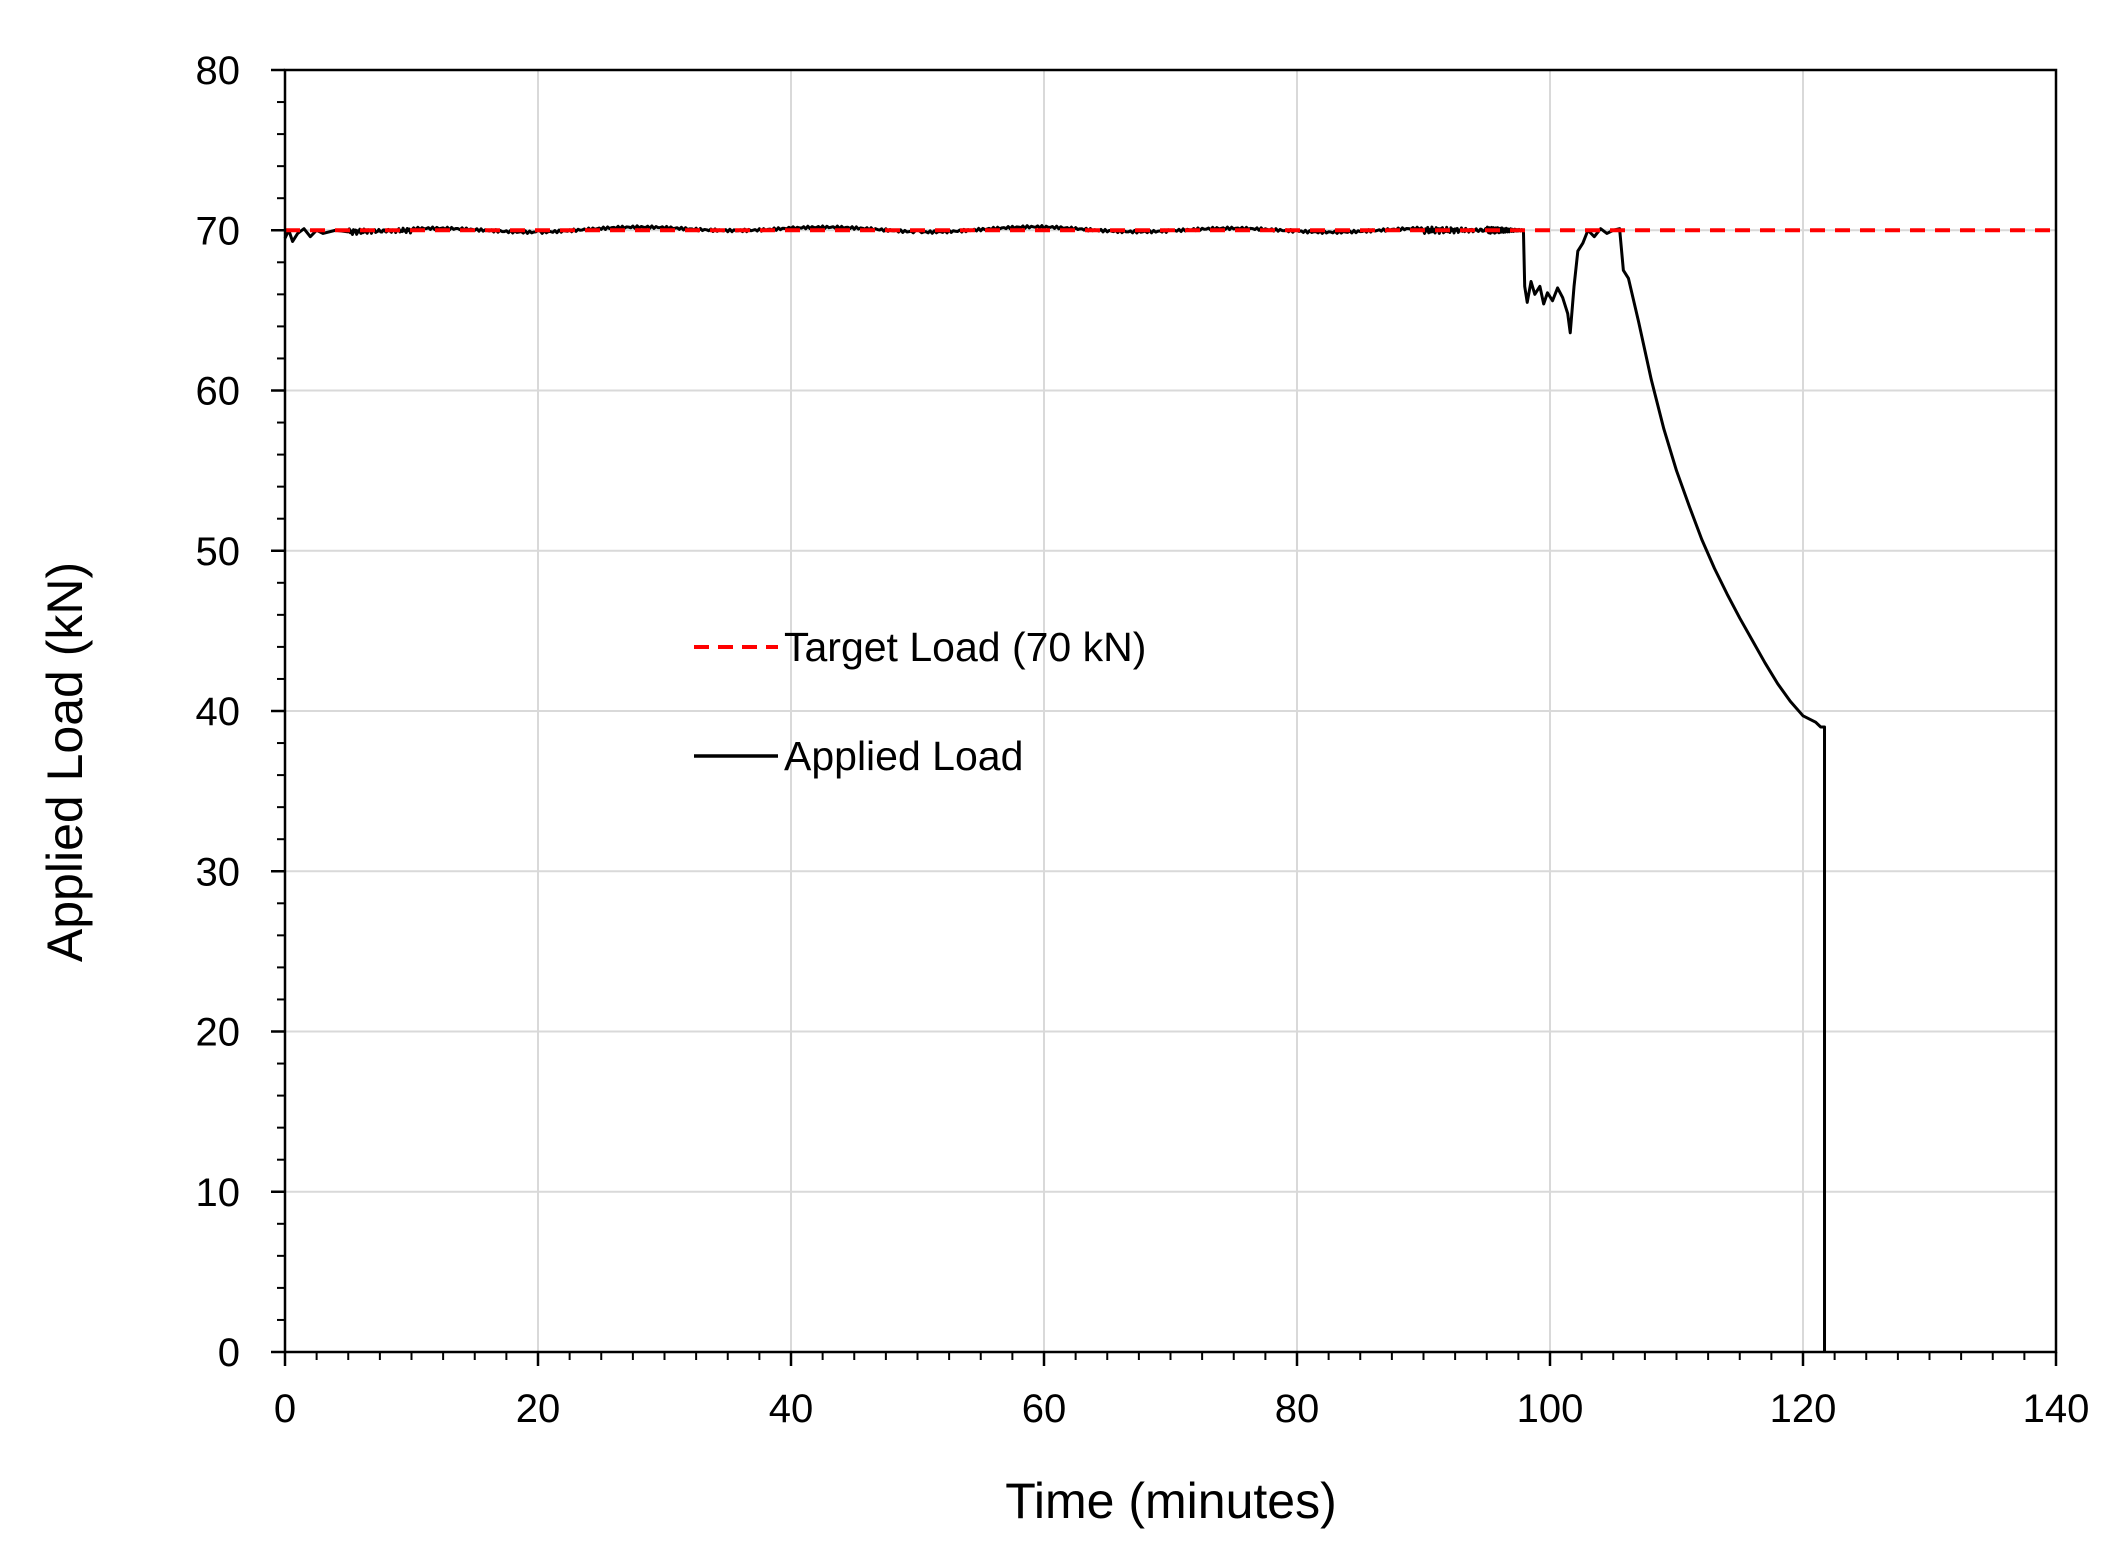  I want to click on y-tick-label: 40, so click(218, 712).